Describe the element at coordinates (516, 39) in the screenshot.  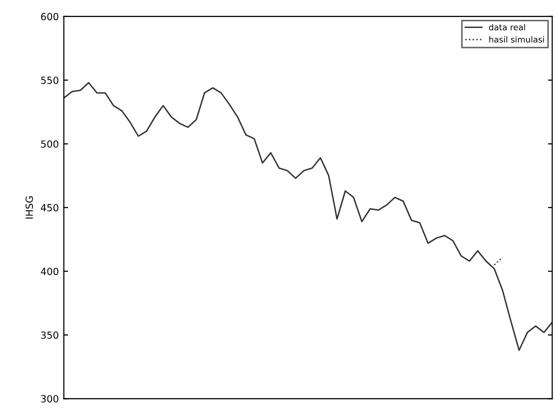
I see `legend-label: hasil simulasi` at that location.